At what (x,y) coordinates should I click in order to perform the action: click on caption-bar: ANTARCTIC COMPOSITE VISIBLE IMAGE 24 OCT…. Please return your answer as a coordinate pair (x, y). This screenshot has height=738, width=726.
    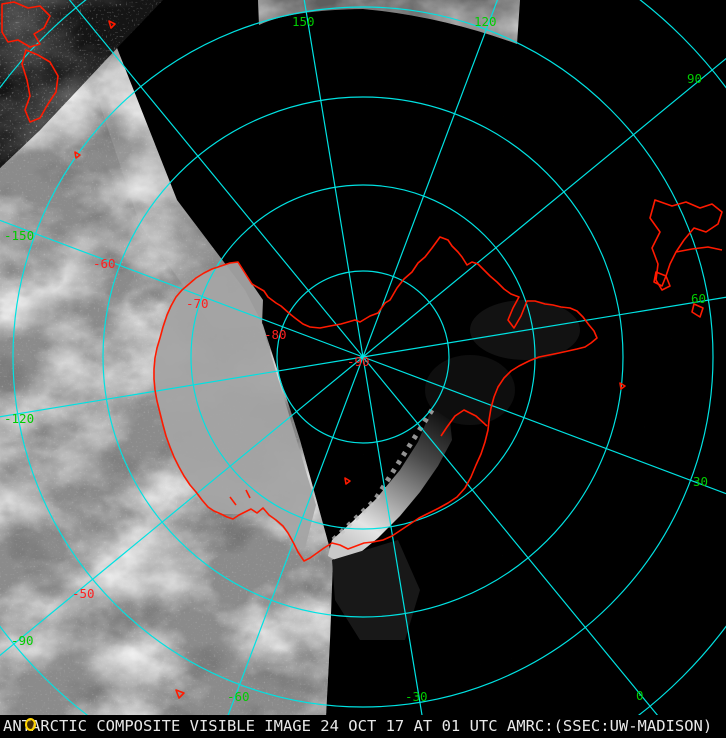
    Looking at the image, I should click on (363, 726).